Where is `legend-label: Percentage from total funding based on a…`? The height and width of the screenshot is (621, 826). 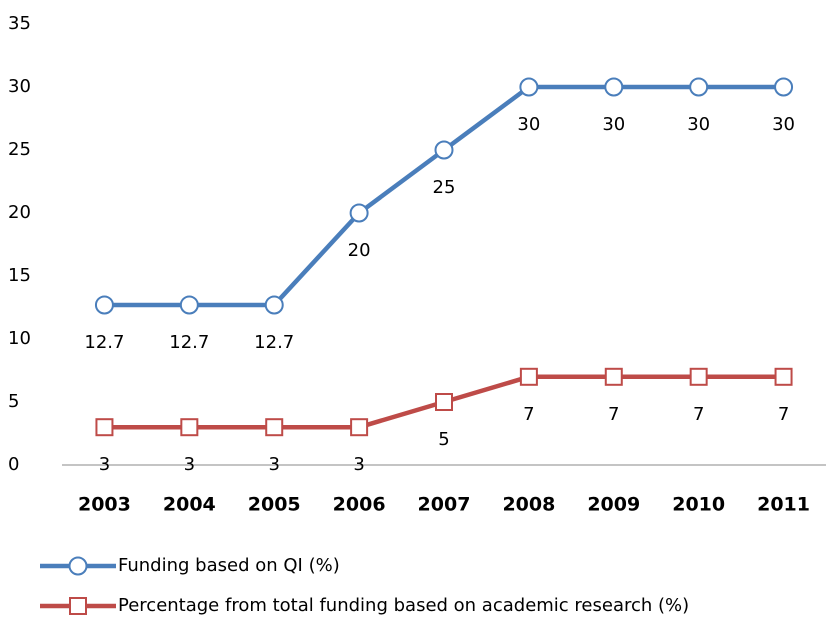
legend-label: Percentage from total funding based on a… is located at coordinates (403, 605).